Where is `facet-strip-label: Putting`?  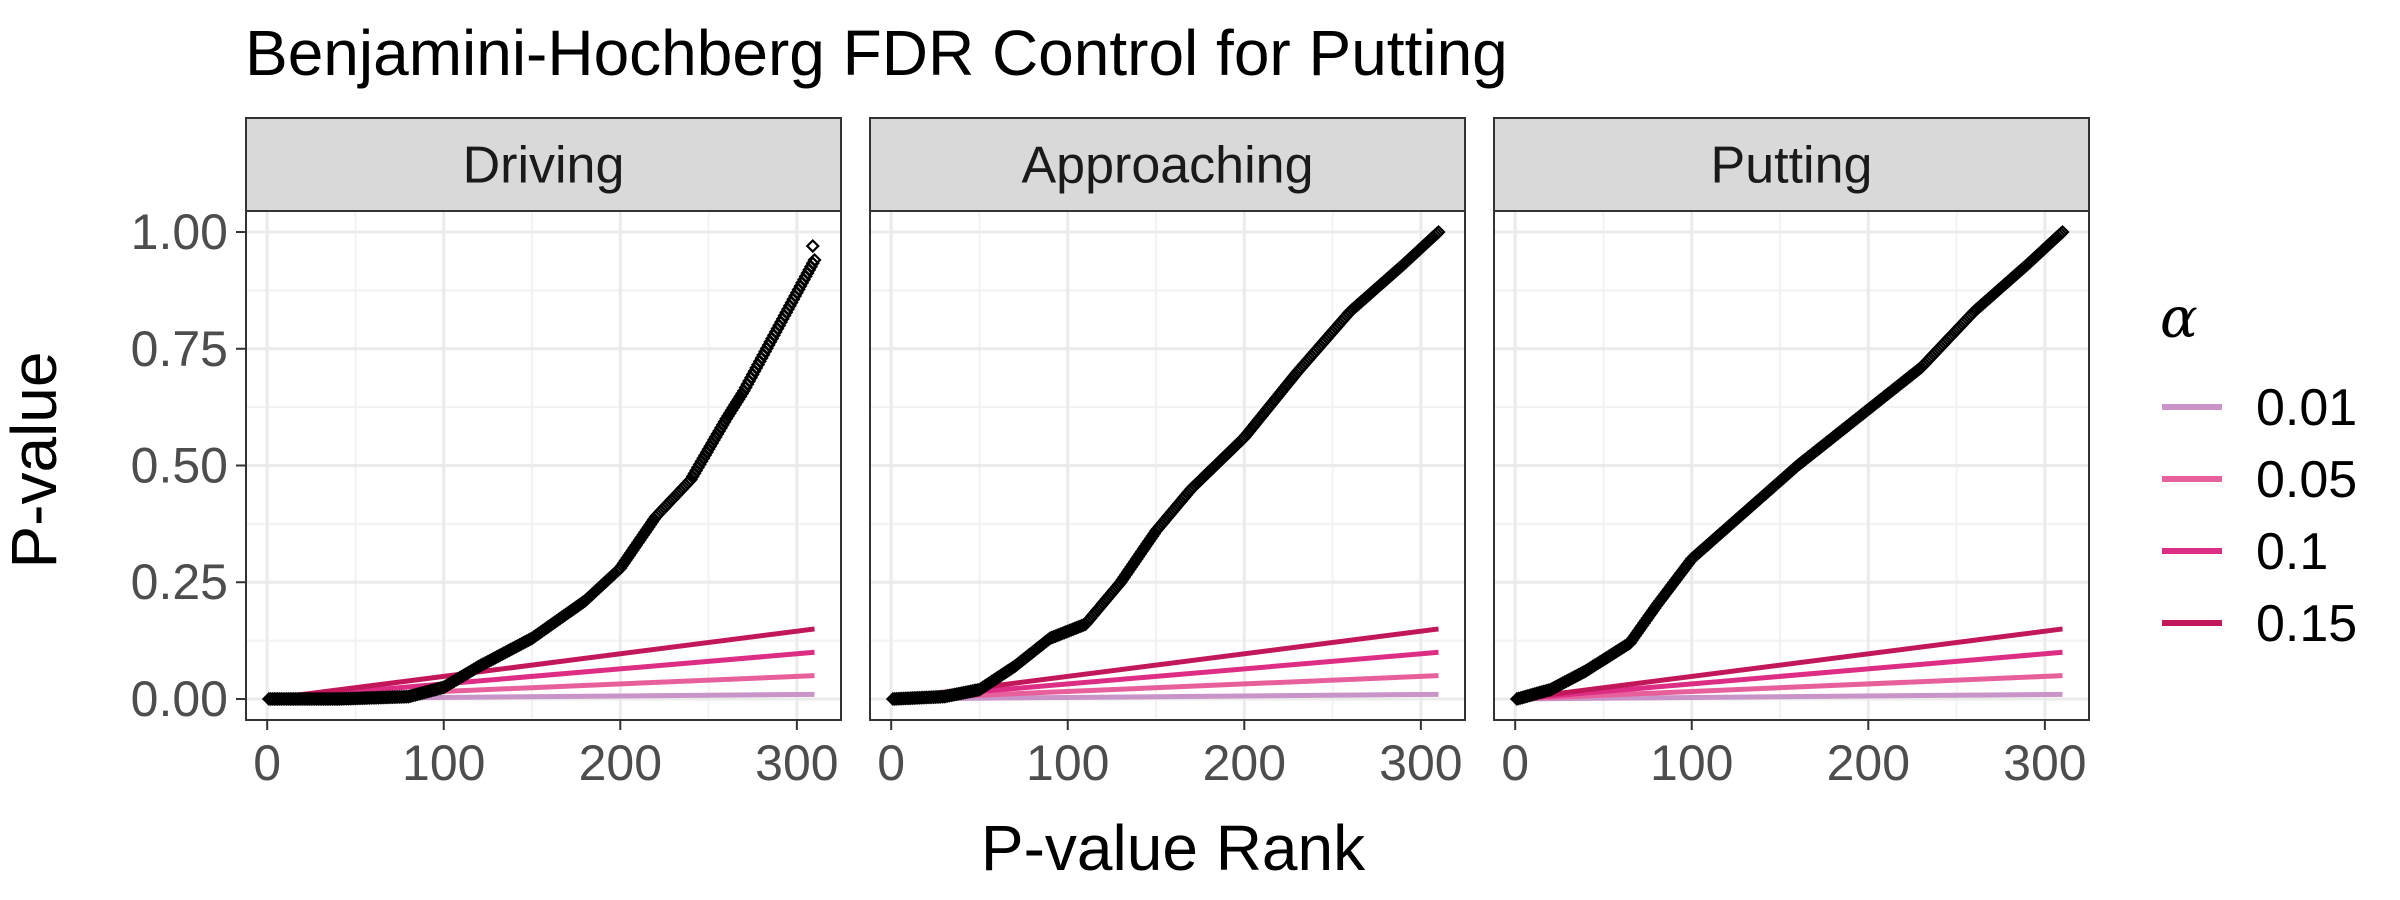
facet-strip-label: Putting is located at coordinates (1792, 166).